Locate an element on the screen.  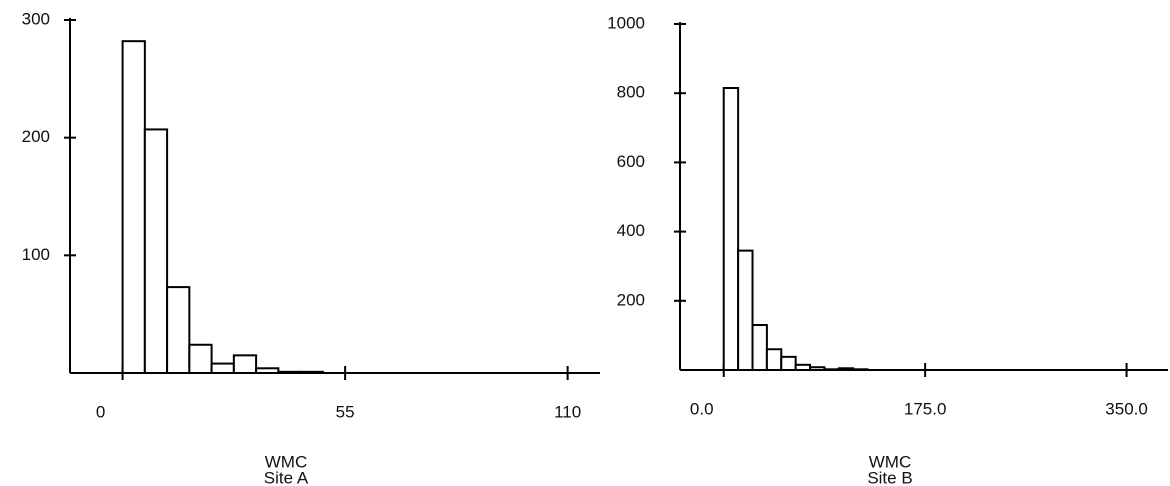
y-tick-label: 1000 is located at coordinates (626, 22).